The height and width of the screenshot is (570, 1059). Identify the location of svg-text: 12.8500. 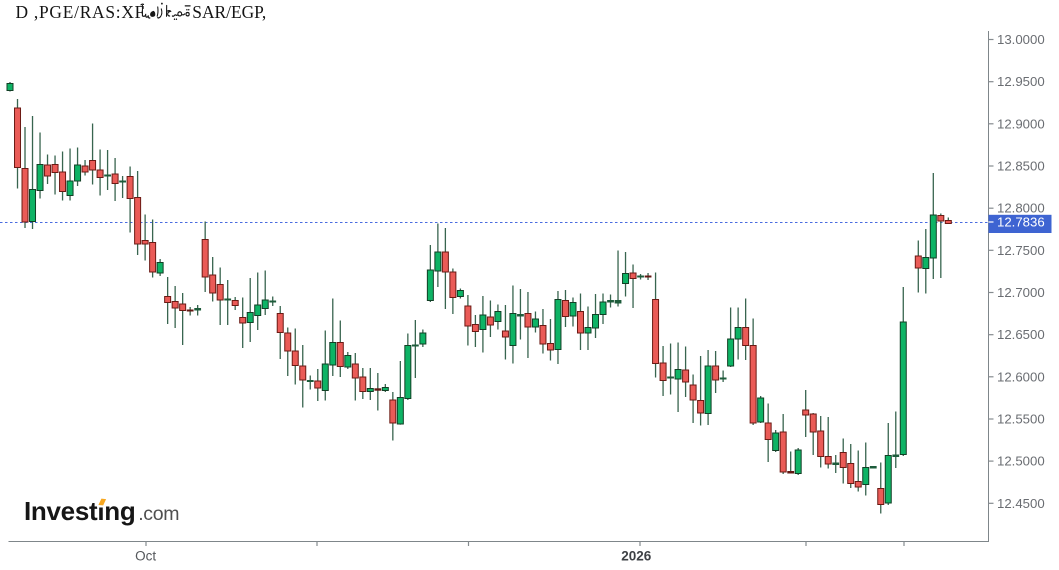
(1021, 166).